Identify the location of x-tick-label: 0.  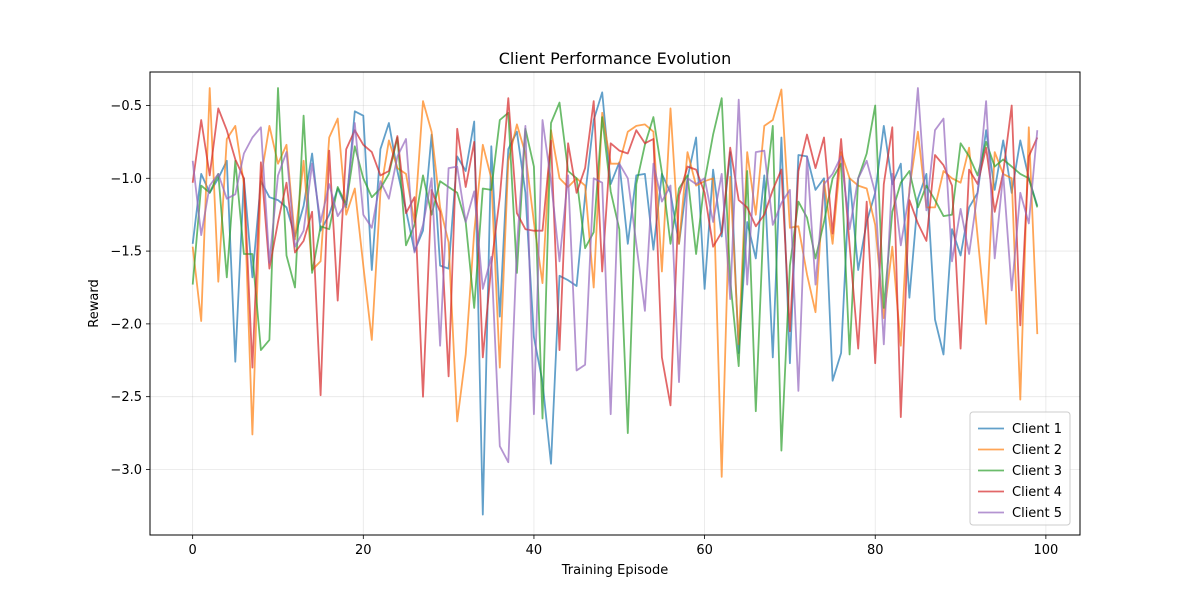
(193, 550).